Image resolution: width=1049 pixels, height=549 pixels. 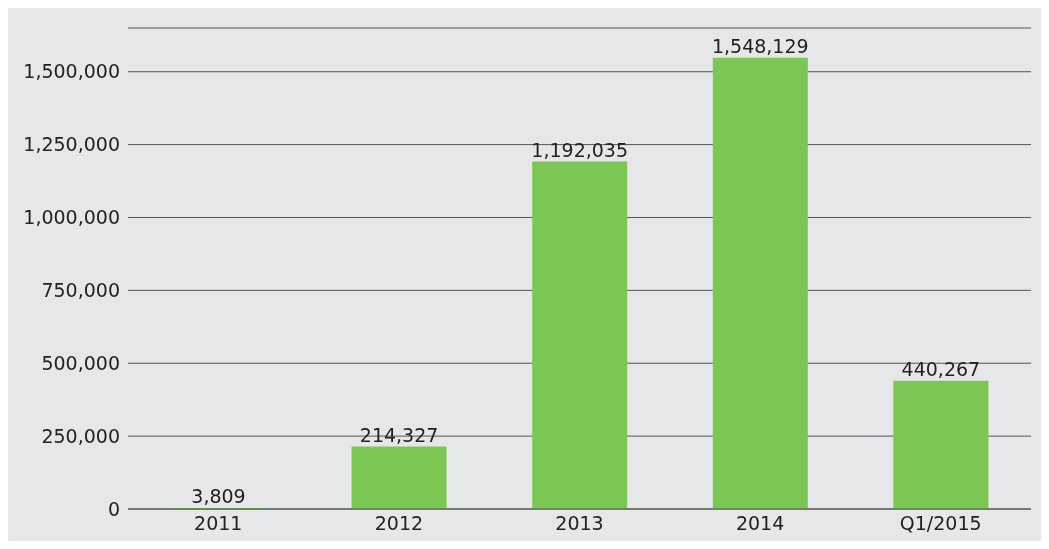 I want to click on data-label: 214,327, so click(x=399, y=434).